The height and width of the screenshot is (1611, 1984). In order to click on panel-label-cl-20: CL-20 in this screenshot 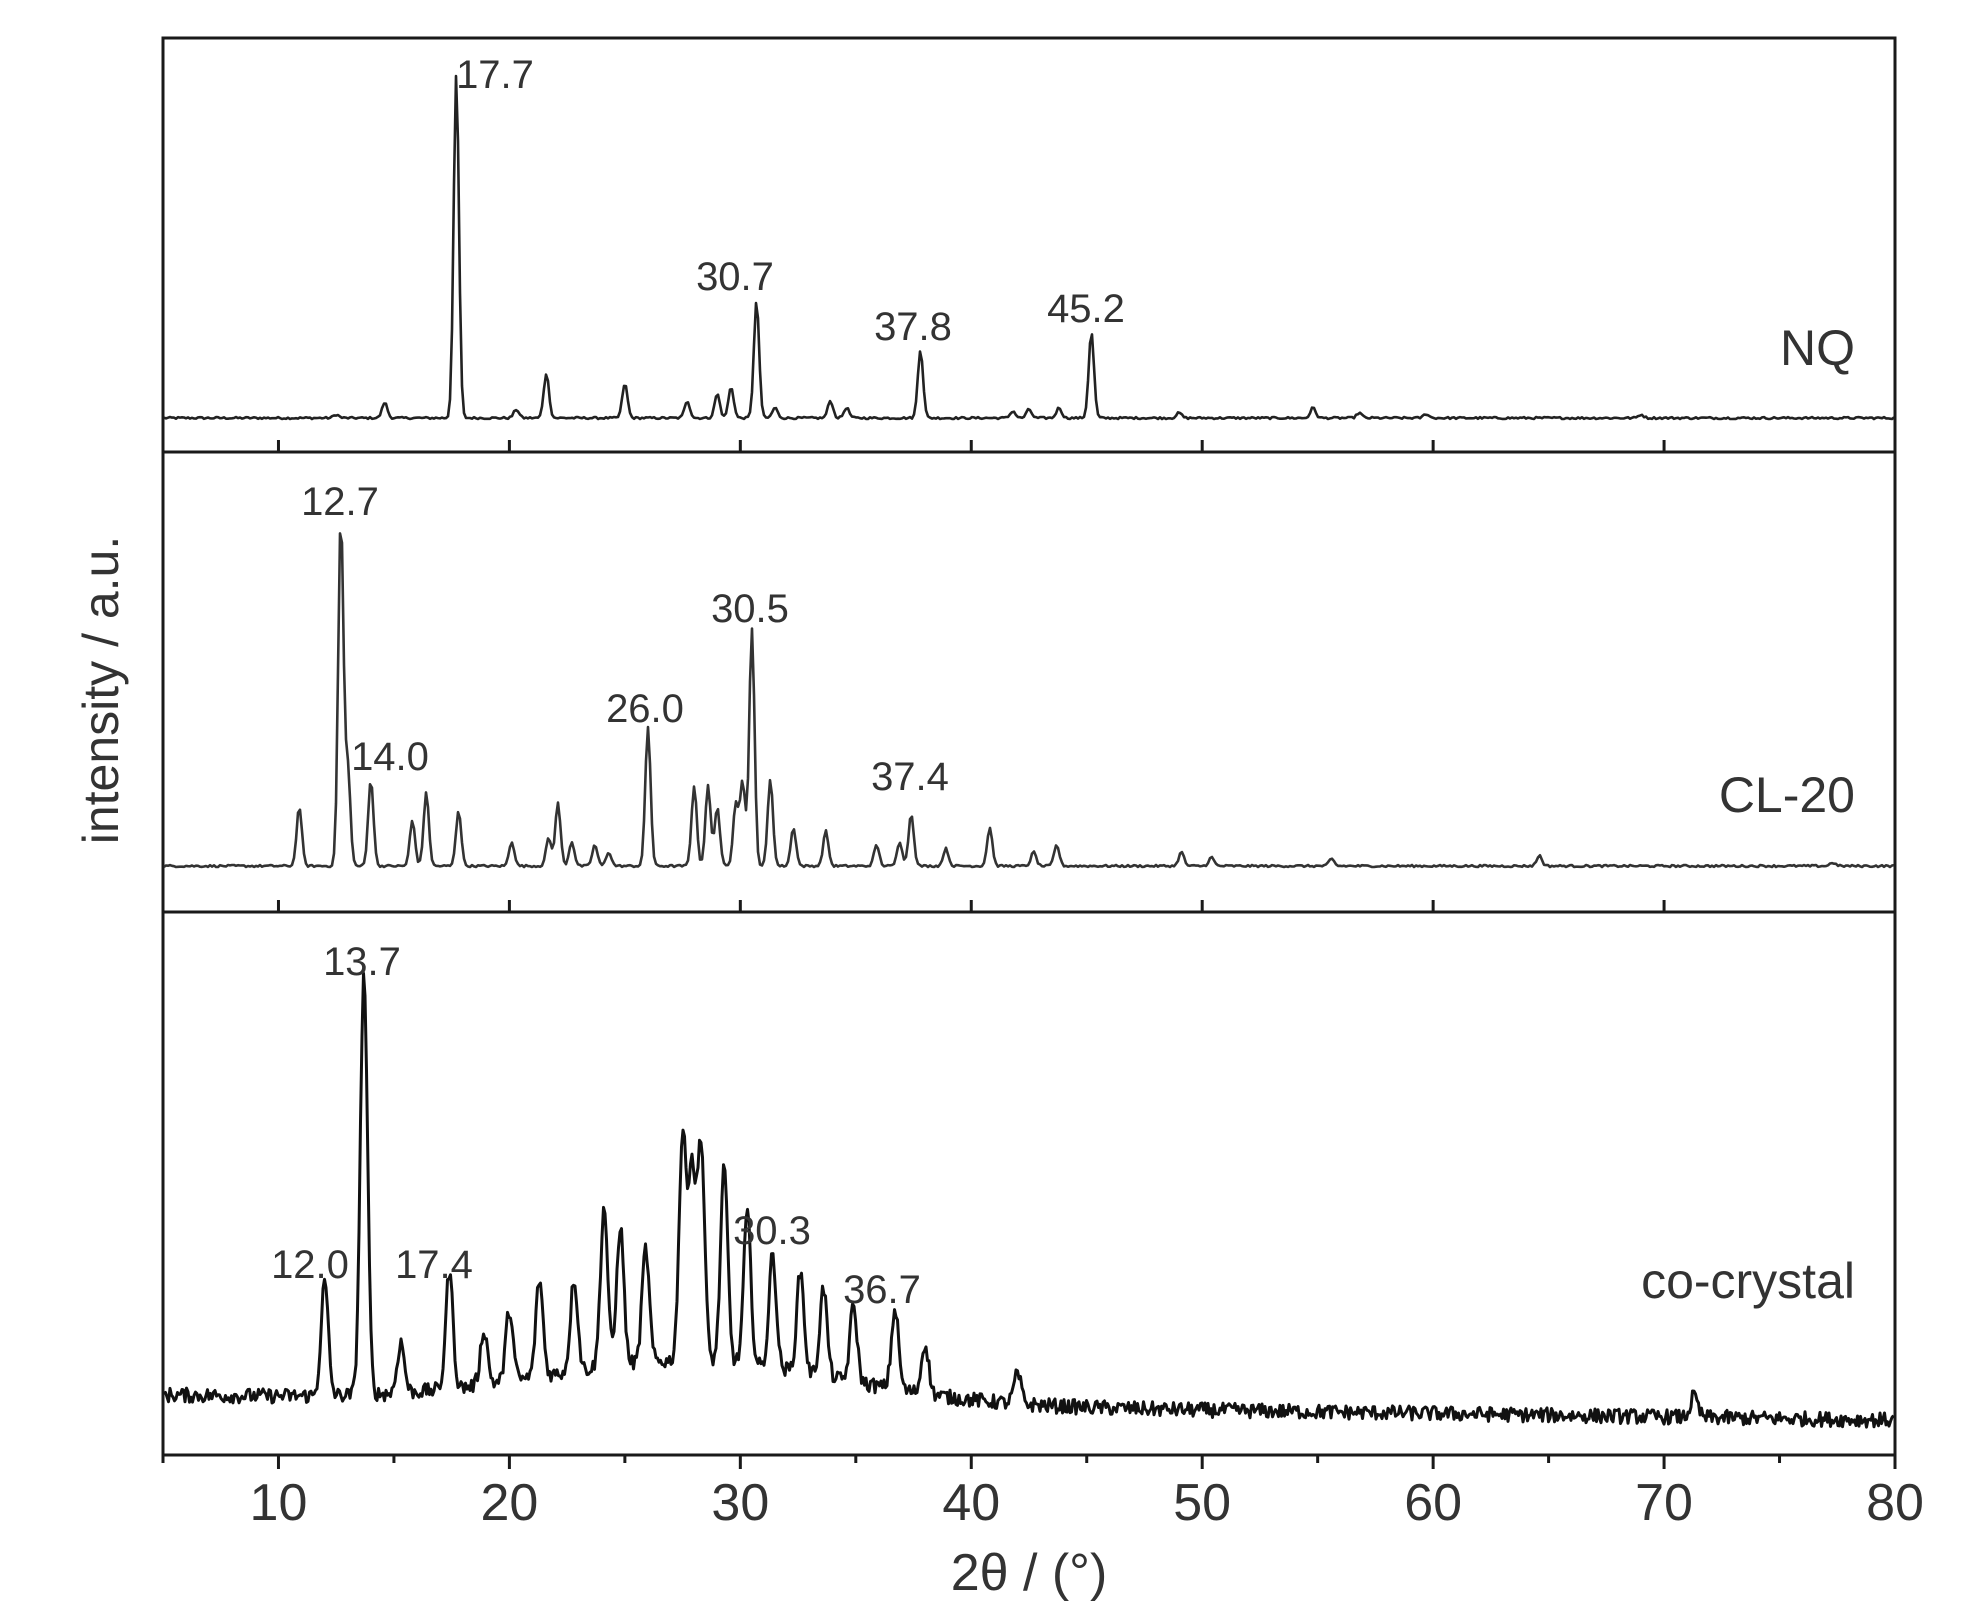, I will do `click(1787, 795)`.